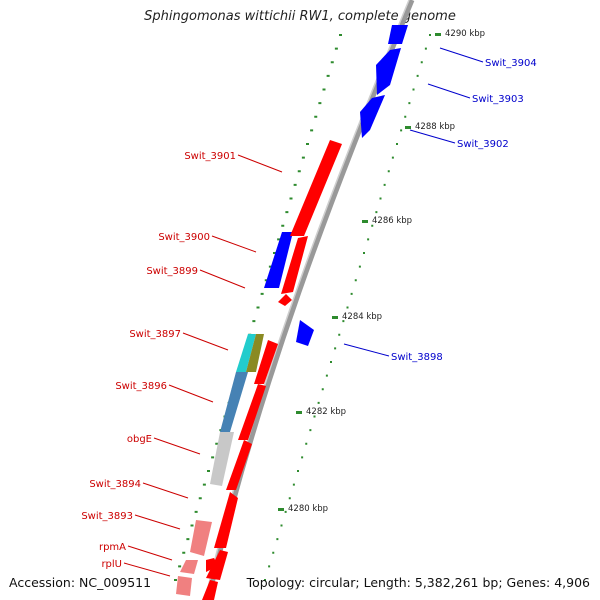 The height and width of the screenshot is (600, 600). What do you see at coordinates (80, 582) in the screenshot?
I see `accession-text: Accession: NC_009511` at bounding box center [80, 582].